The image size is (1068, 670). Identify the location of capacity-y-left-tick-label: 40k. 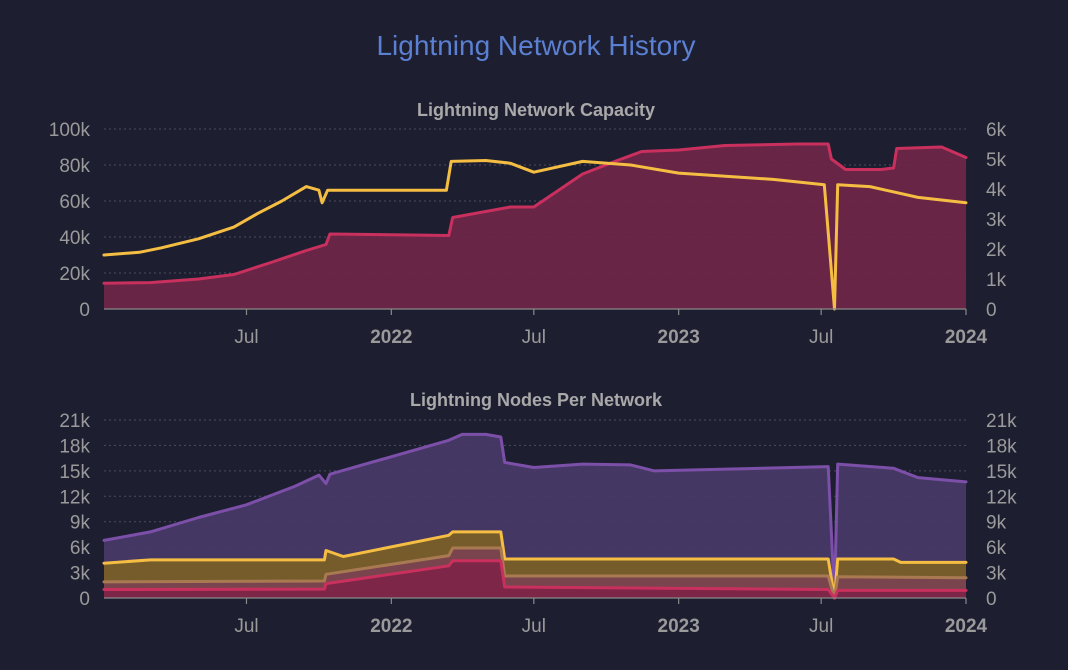
(74, 238).